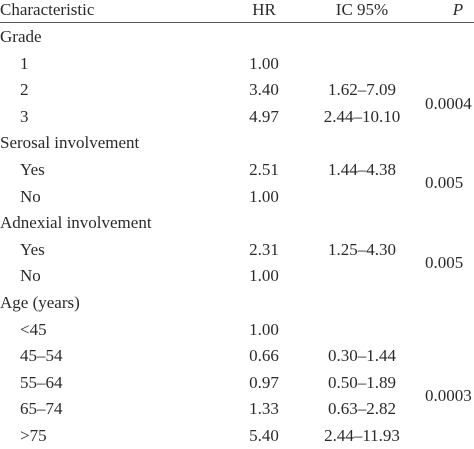 The height and width of the screenshot is (449, 474). Describe the element at coordinates (24, 90) in the screenshot. I see `row-label: 2` at that location.